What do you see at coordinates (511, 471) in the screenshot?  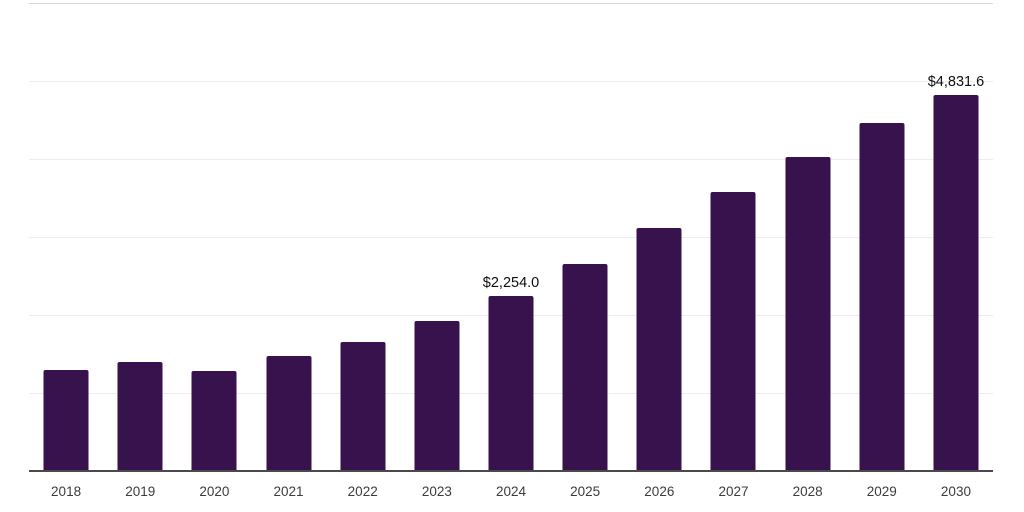 I see `x-axis-line` at bounding box center [511, 471].